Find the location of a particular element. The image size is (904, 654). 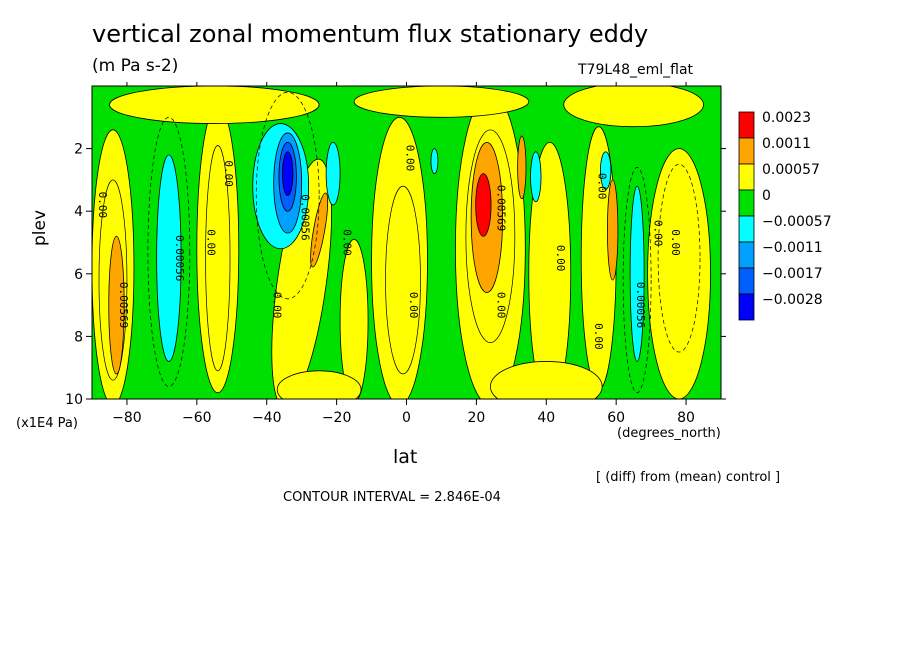

x-tick-label: 60 is located at coordinates (616, 418).